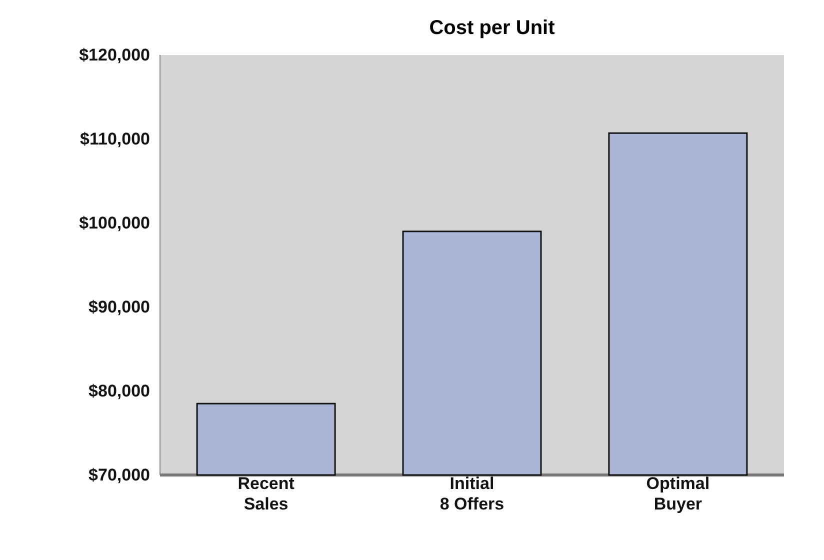 This screenshot has width=824, height=560. What do you see at coordinates (115, 138) in the screenshot?
I see `y-tick-label: $110,000` at bounding box center [115, 138].